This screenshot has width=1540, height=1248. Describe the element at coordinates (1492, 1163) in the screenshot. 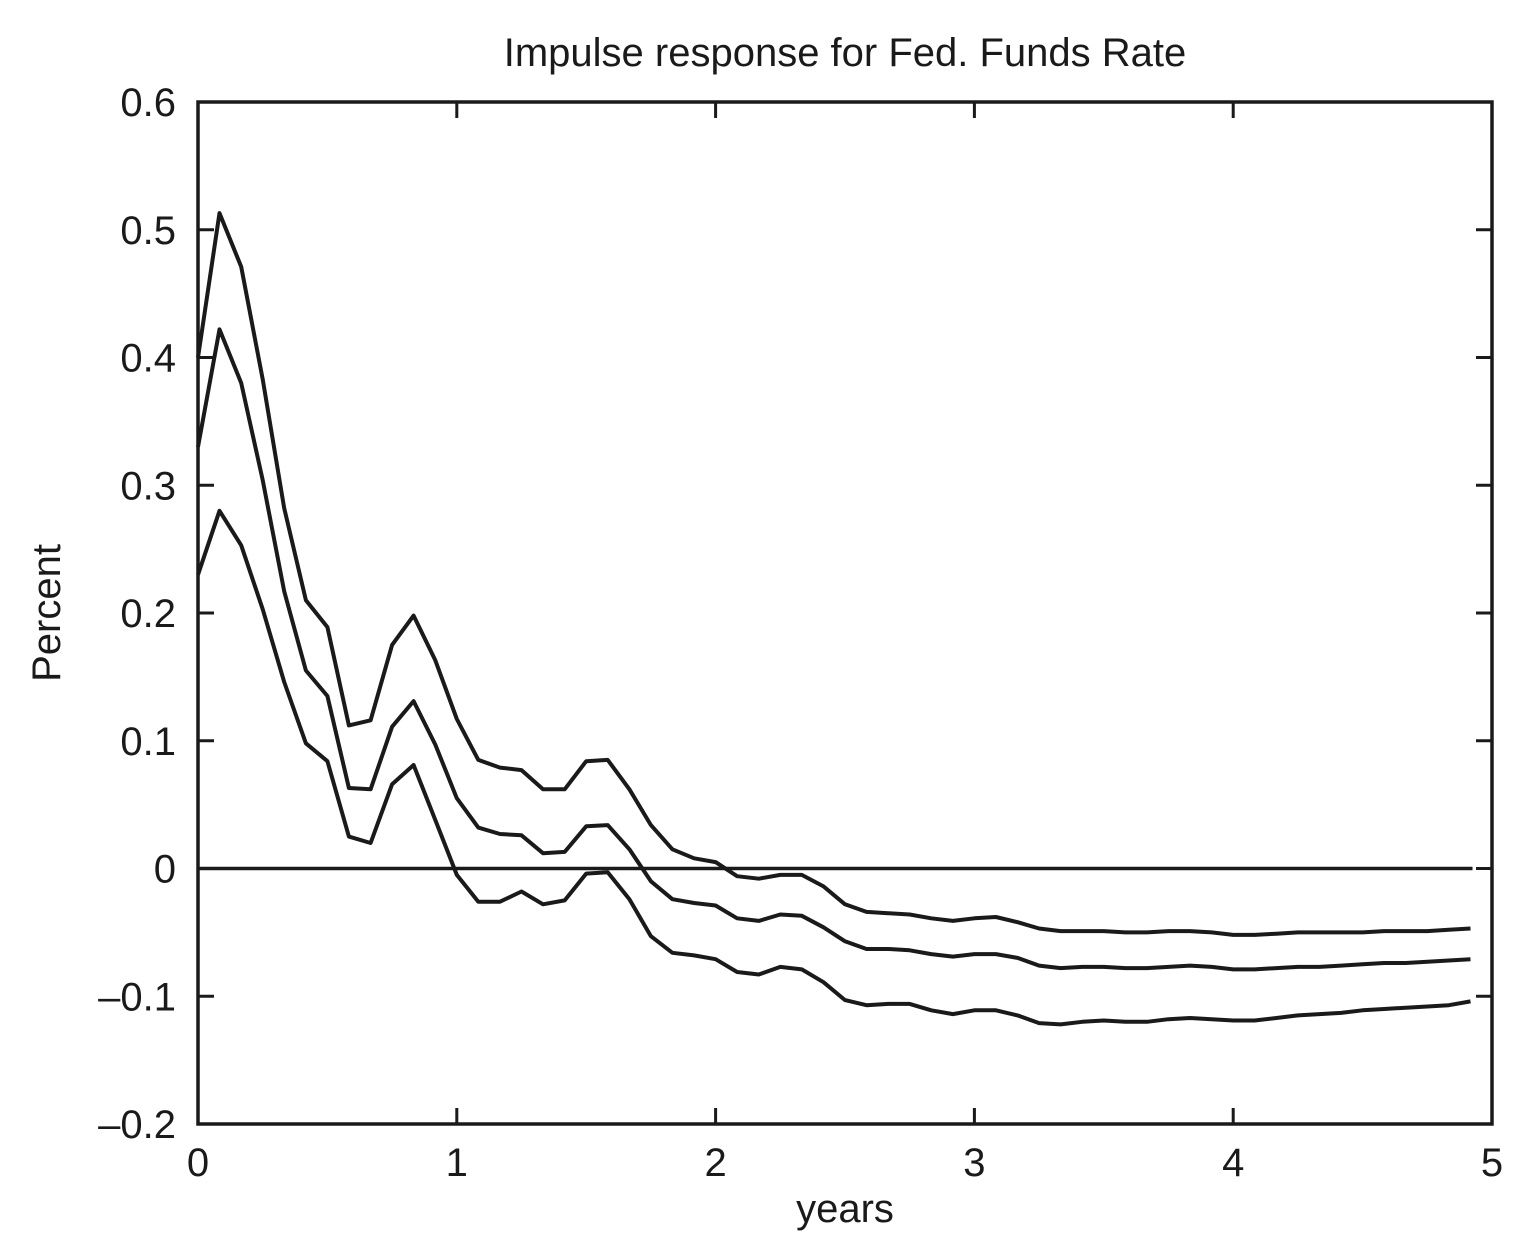

I see `x-tick-label: 5` at that location.